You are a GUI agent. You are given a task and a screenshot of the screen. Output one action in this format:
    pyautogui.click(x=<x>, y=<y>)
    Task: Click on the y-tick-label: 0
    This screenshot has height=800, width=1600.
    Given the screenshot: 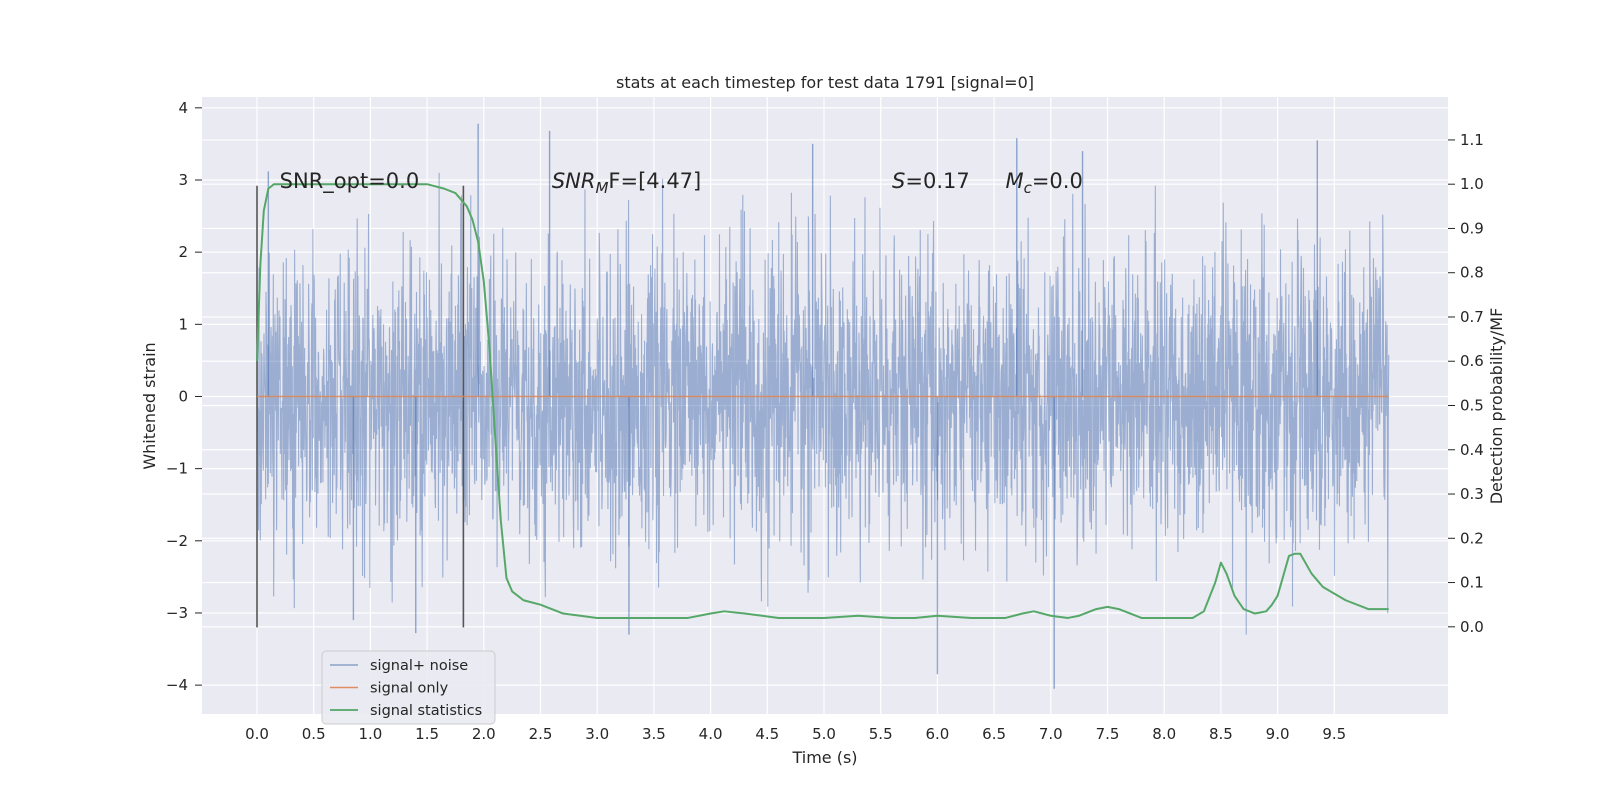 What is the action you would take?
    pyautogui.click(x=183, y=396)
    